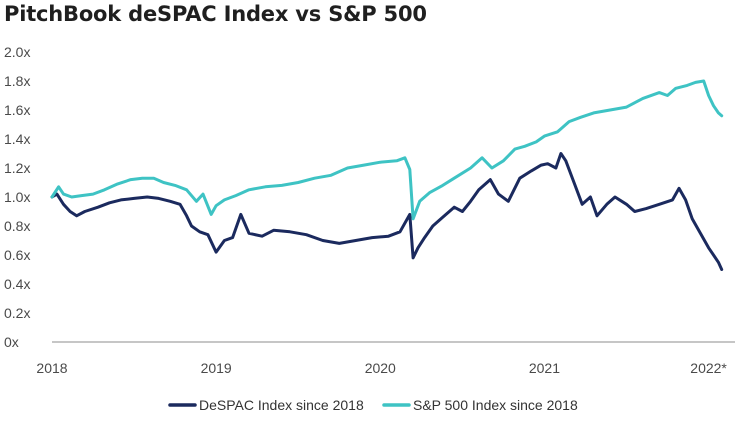 The height and width of the screenshot is (424, 750). I want to click on y-tick-label: 1.2x, so click(17, 168).